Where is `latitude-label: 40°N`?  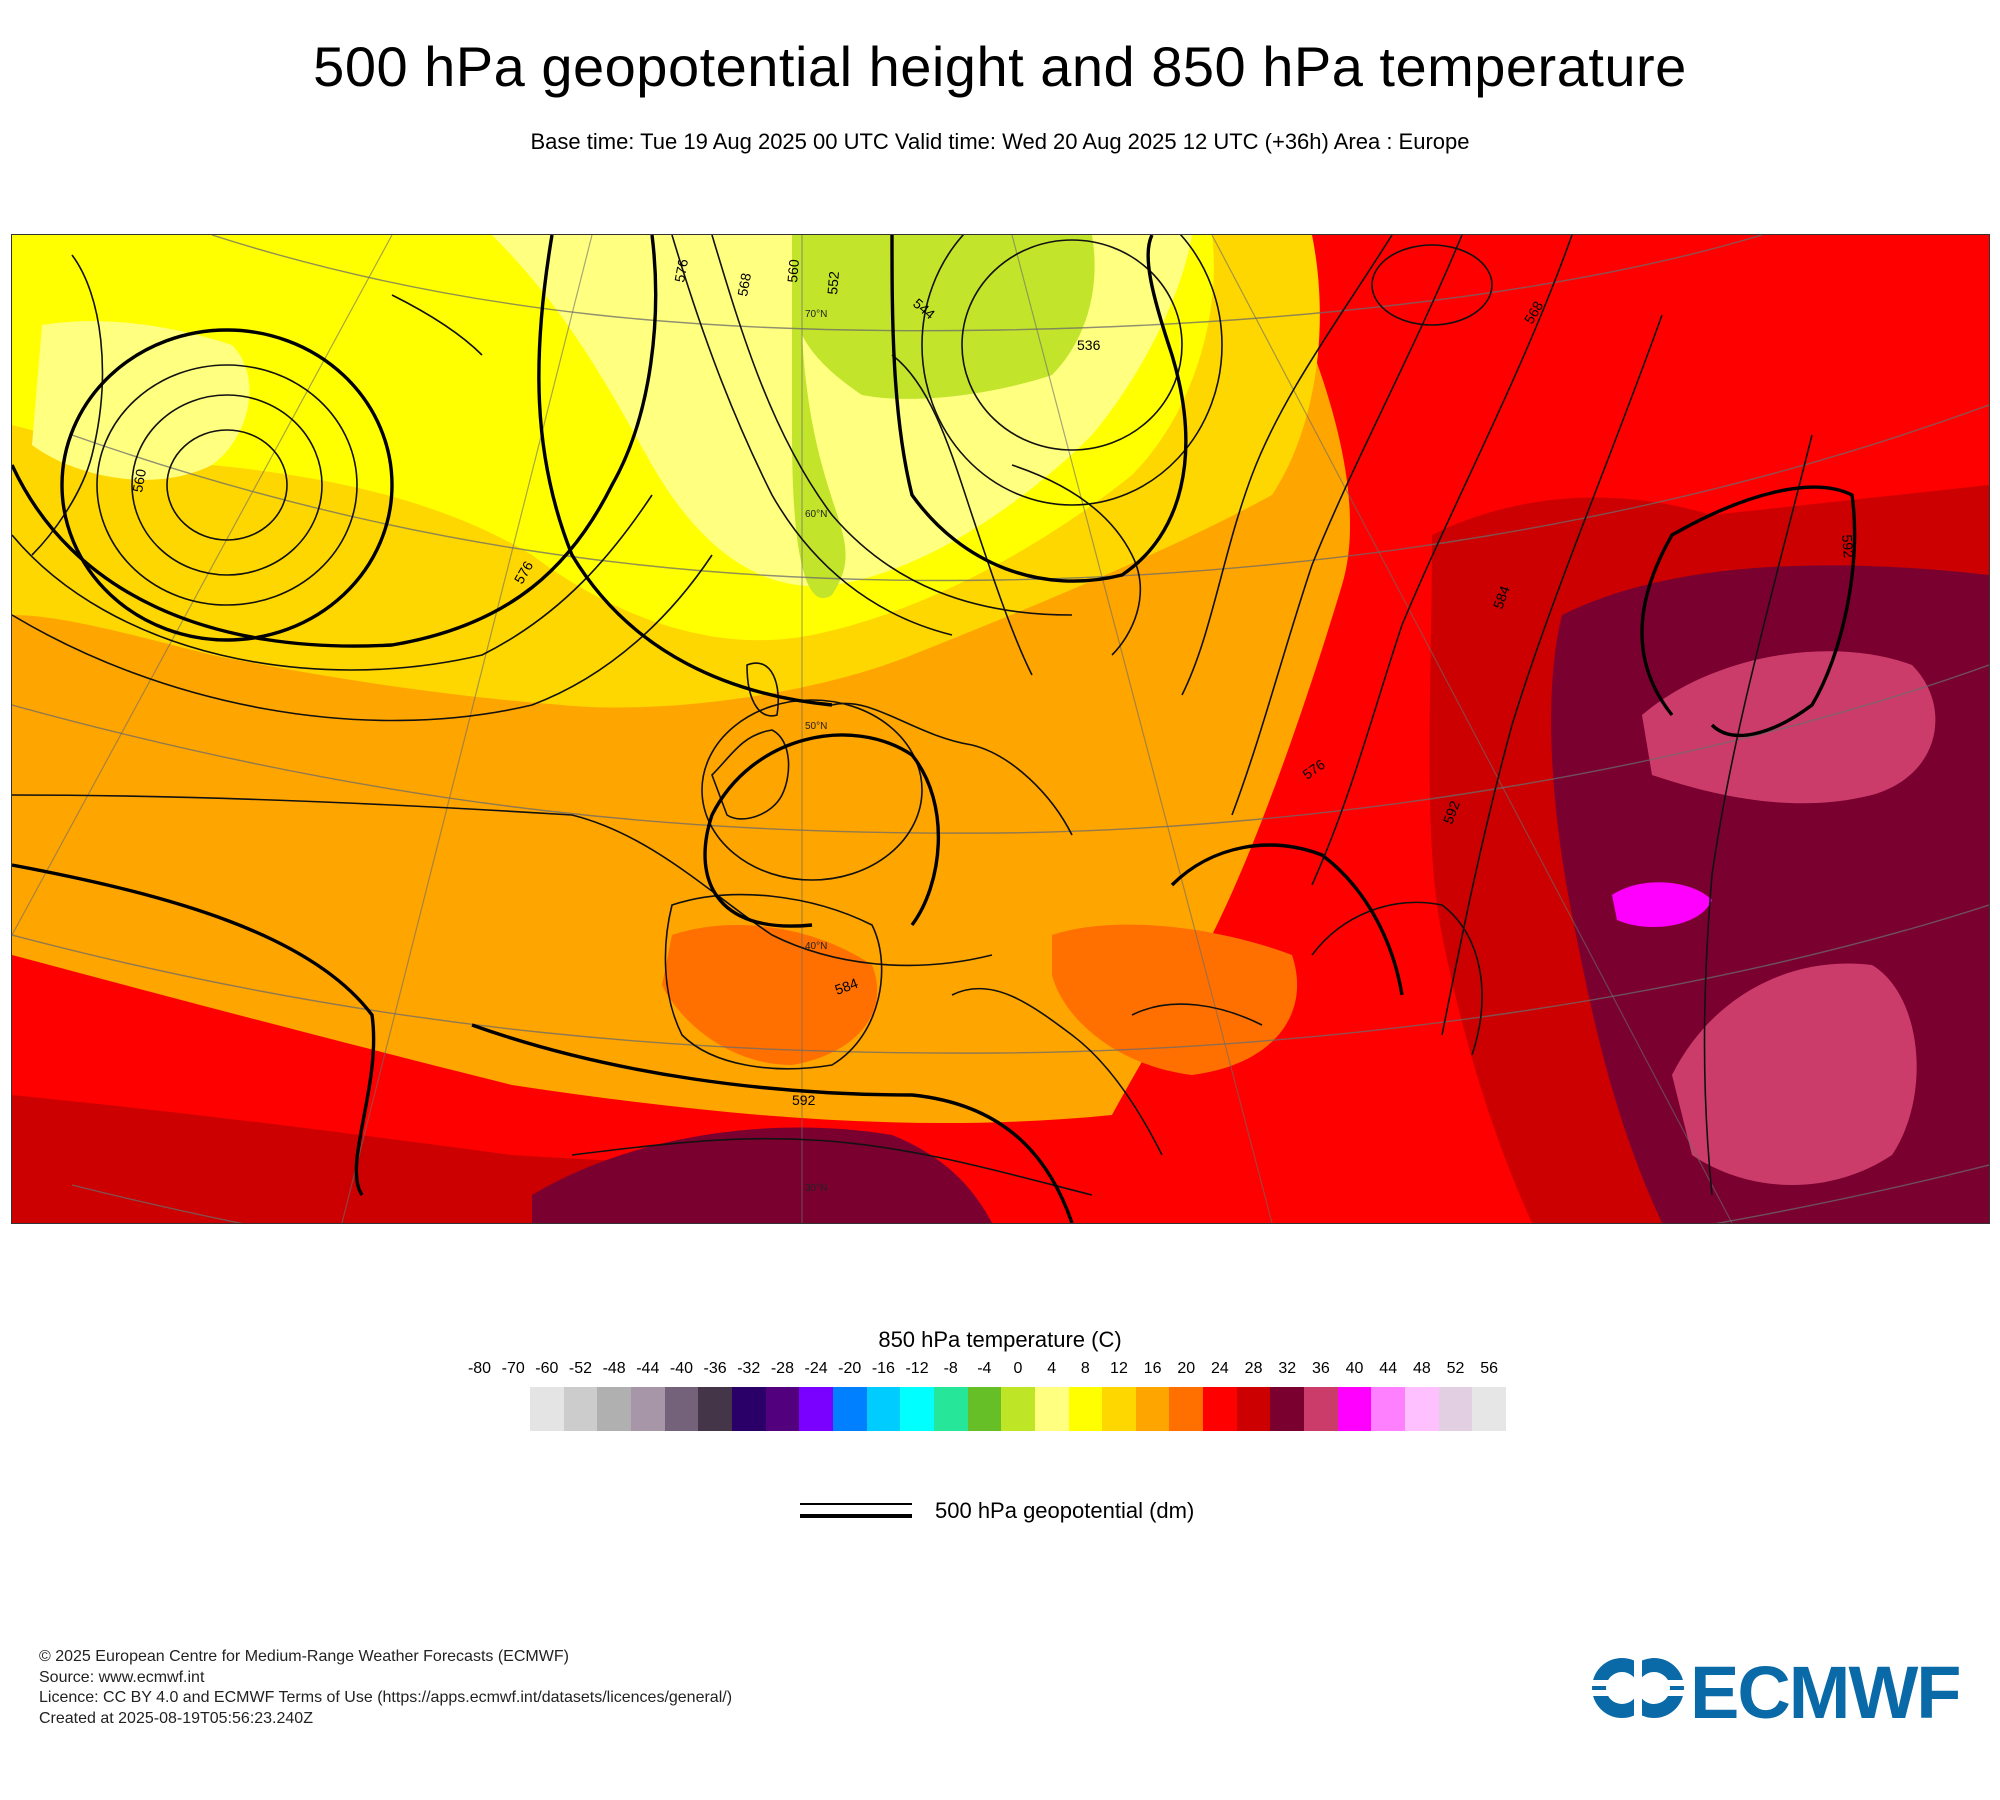
latitude-label: 40°N is located at coordinates (816, 946).